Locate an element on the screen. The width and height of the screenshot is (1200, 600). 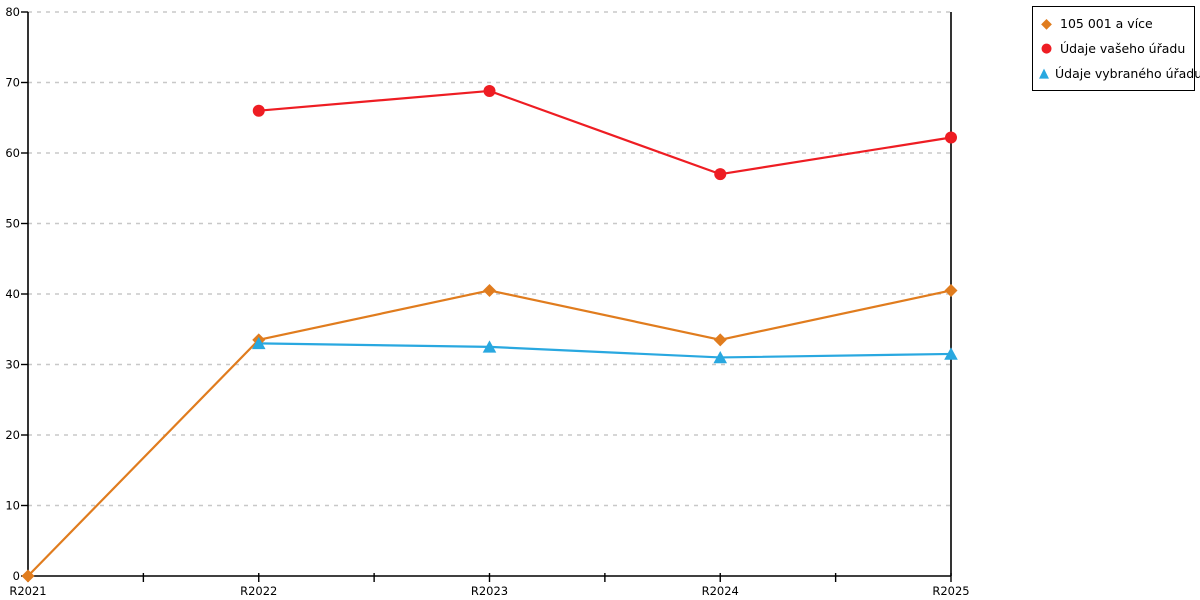
x-tick-label: R2025 is located at coordinates (950, 591).